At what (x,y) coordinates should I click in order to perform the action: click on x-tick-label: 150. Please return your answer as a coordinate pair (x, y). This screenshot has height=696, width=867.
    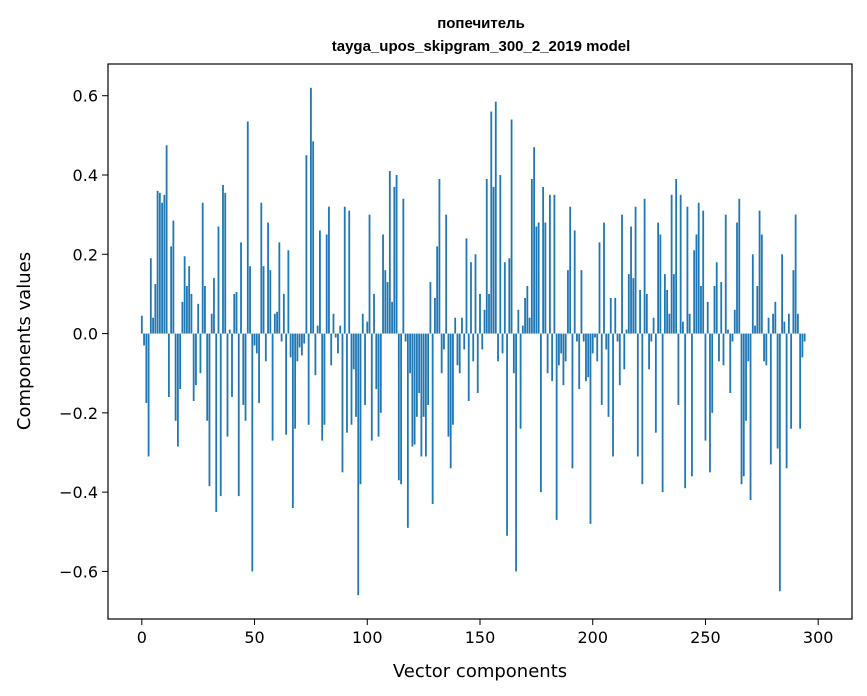
    Looking at the image, I should click on (480, 637).